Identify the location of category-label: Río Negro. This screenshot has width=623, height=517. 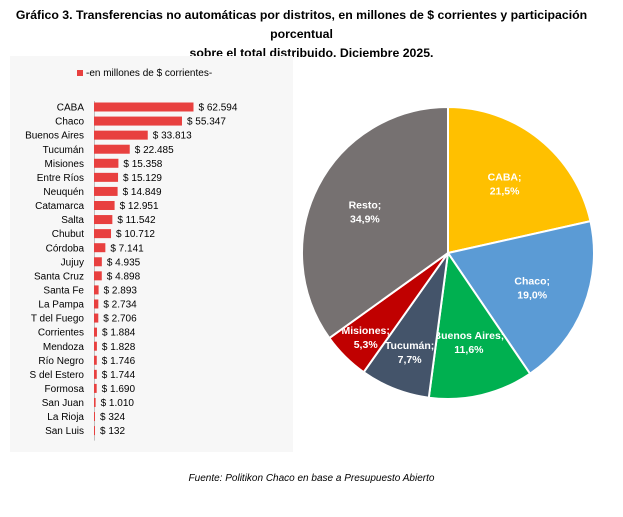
(61, 361).